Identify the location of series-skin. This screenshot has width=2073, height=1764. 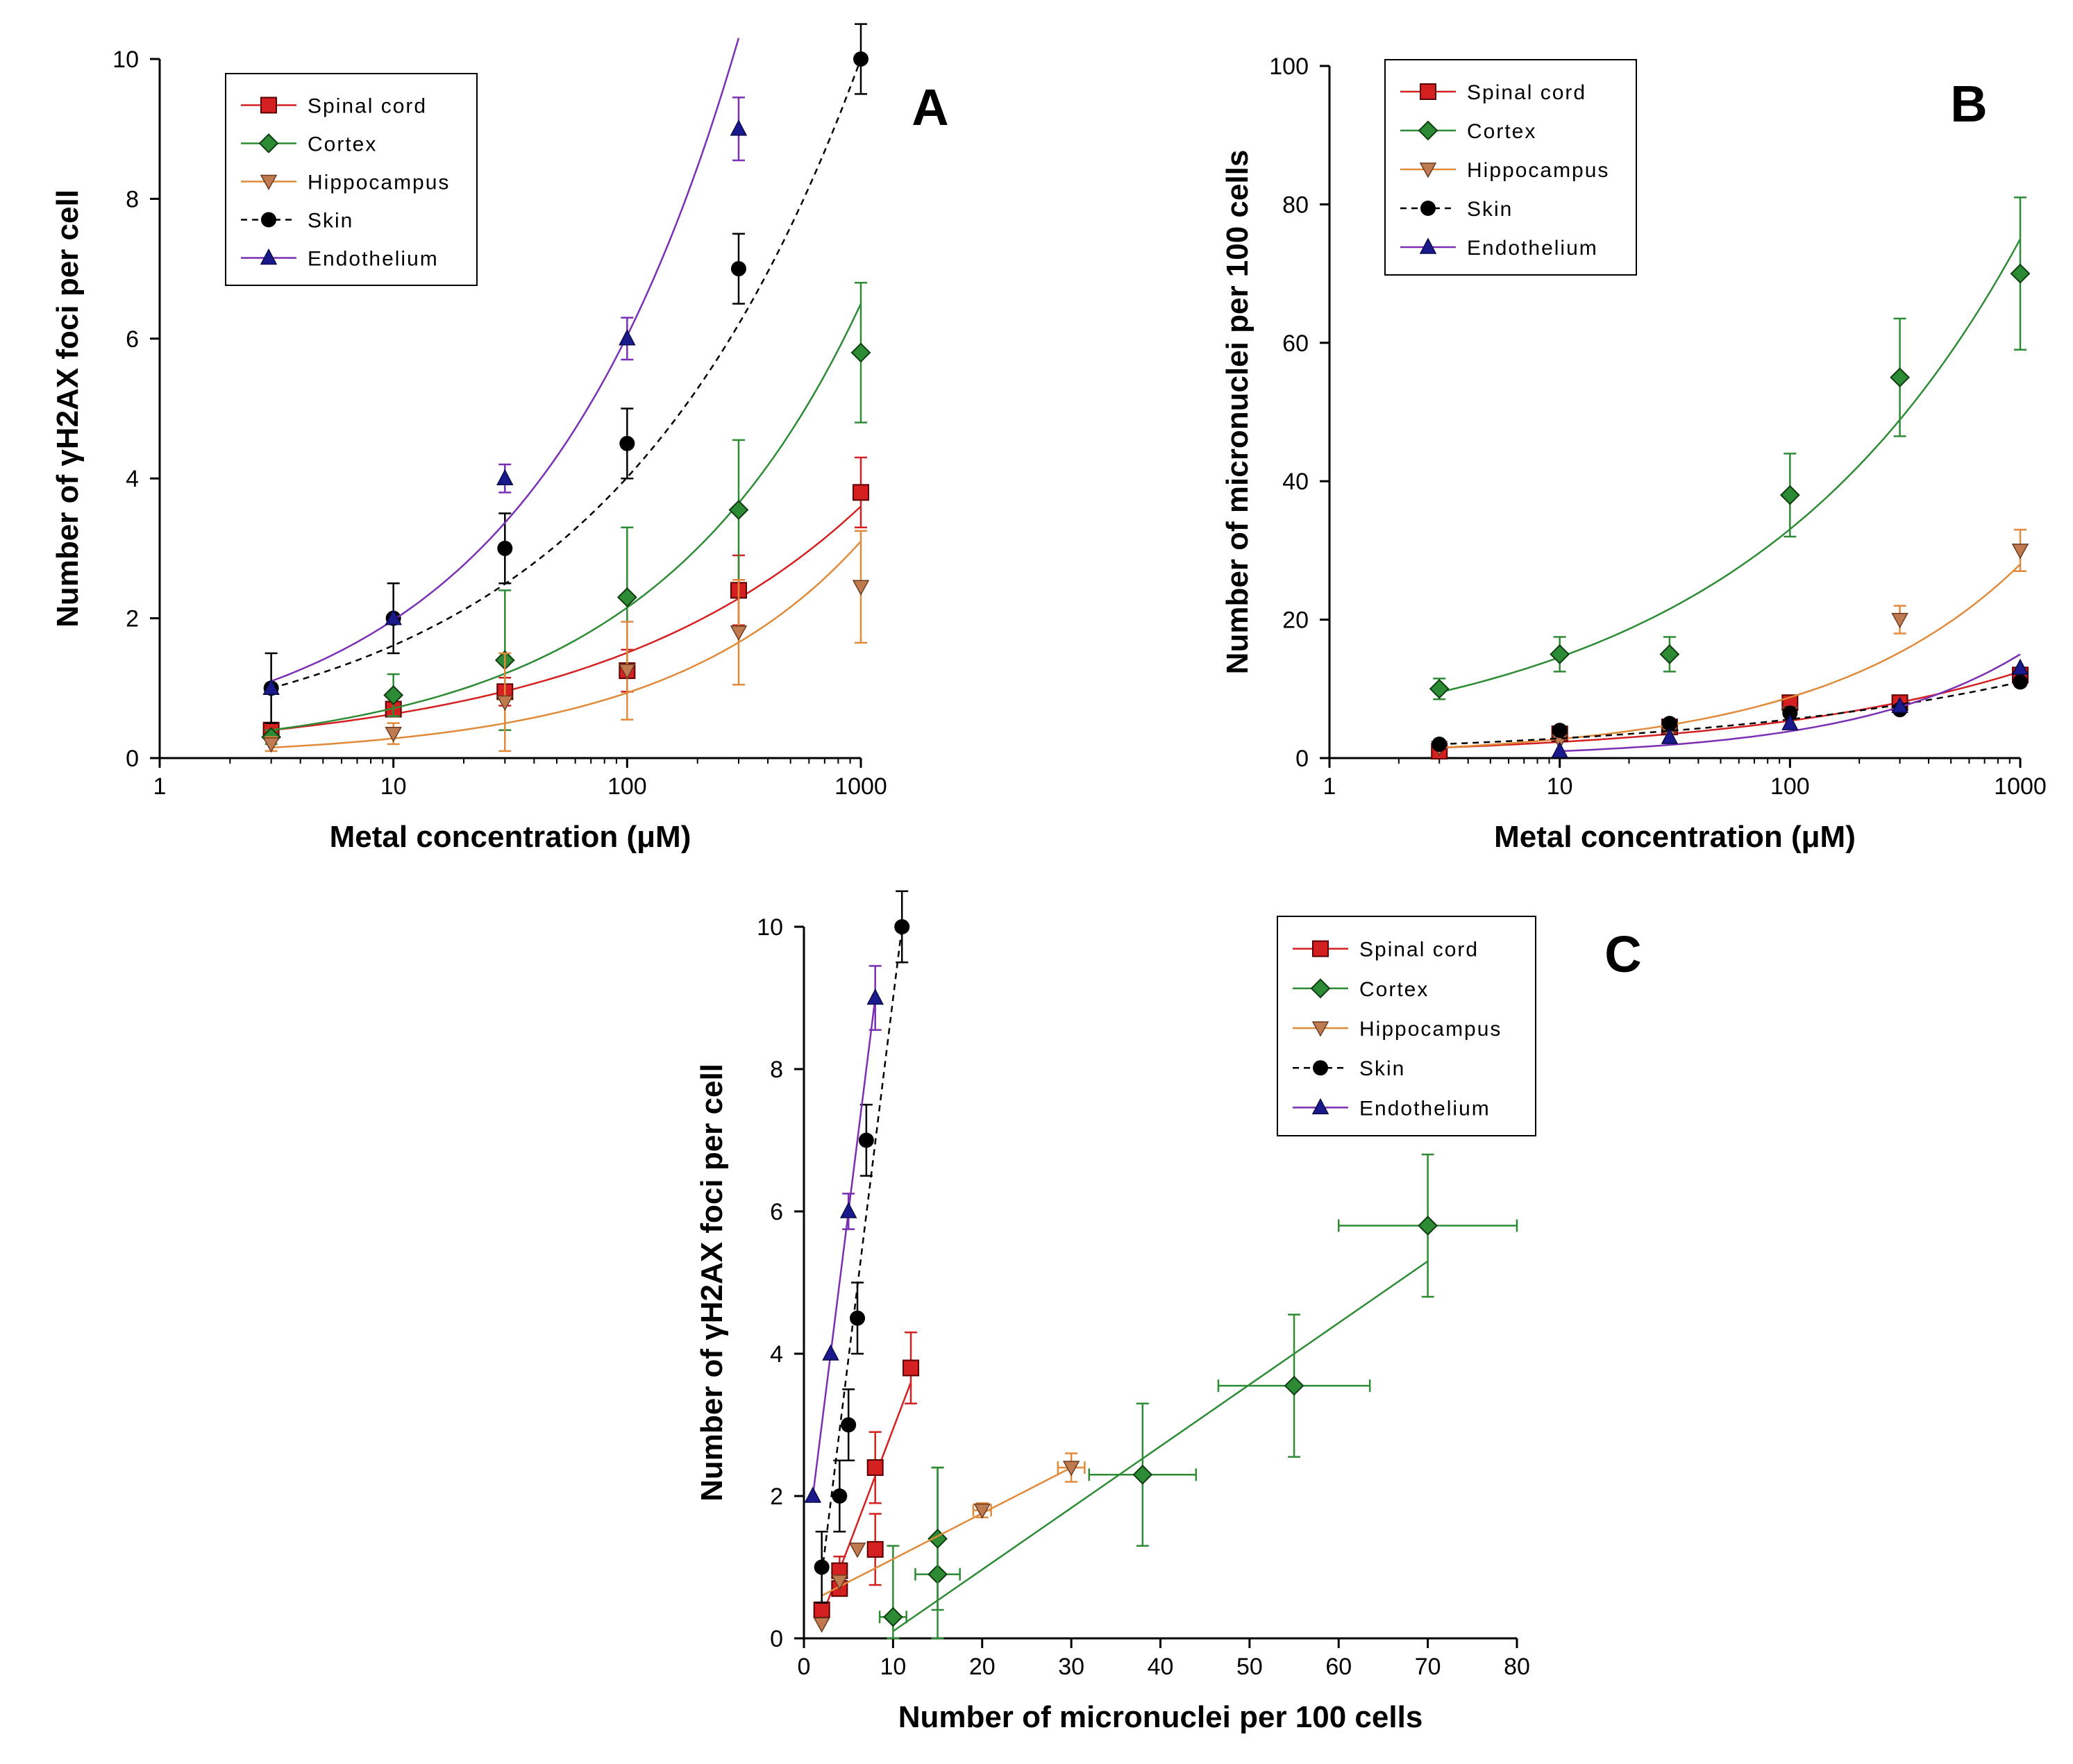
(1730, 713).